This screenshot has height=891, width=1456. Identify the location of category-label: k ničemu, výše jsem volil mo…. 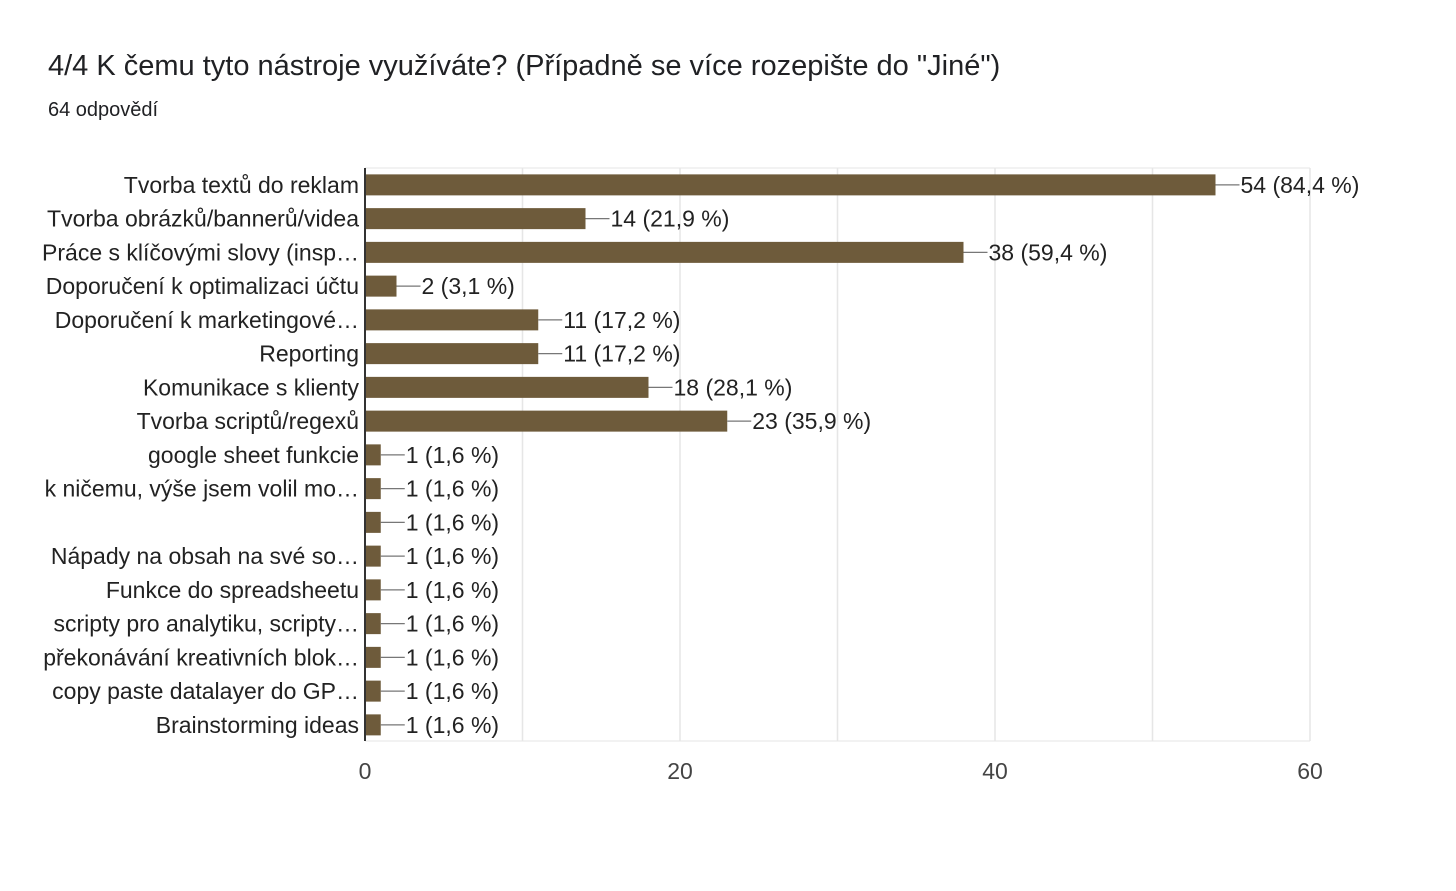
(202, 489).